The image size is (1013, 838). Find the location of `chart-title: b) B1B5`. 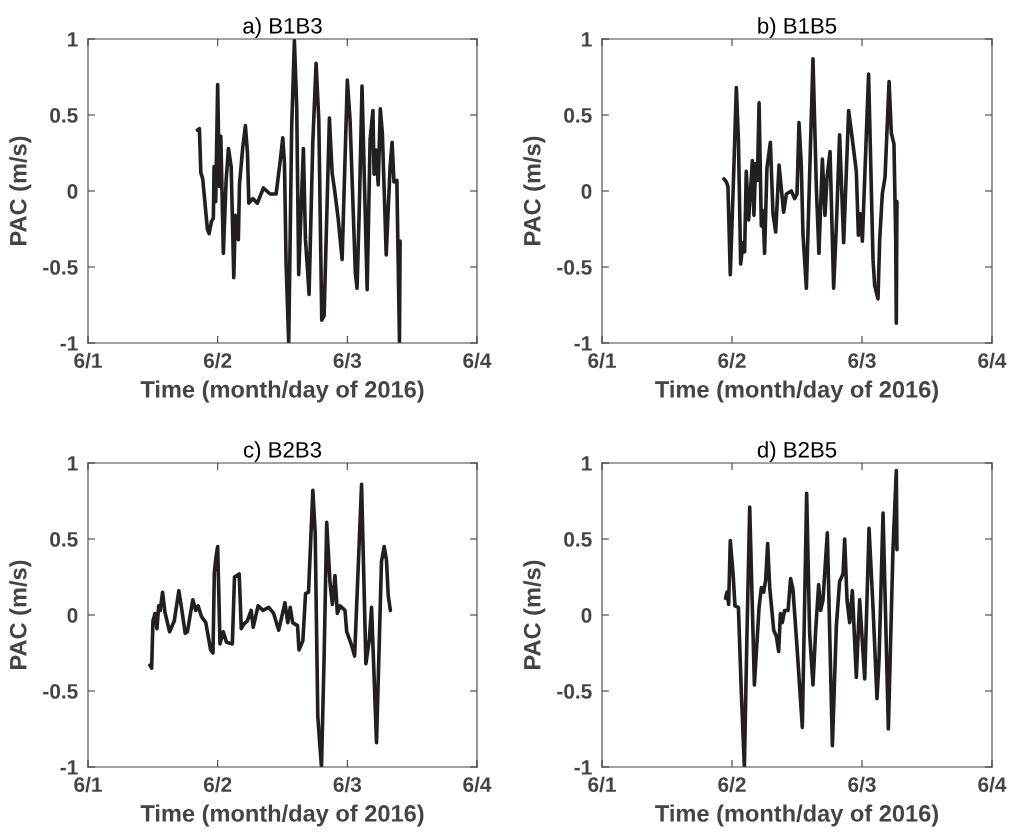

chart-title: b) B1B5 is located at coordinates (797, 28).